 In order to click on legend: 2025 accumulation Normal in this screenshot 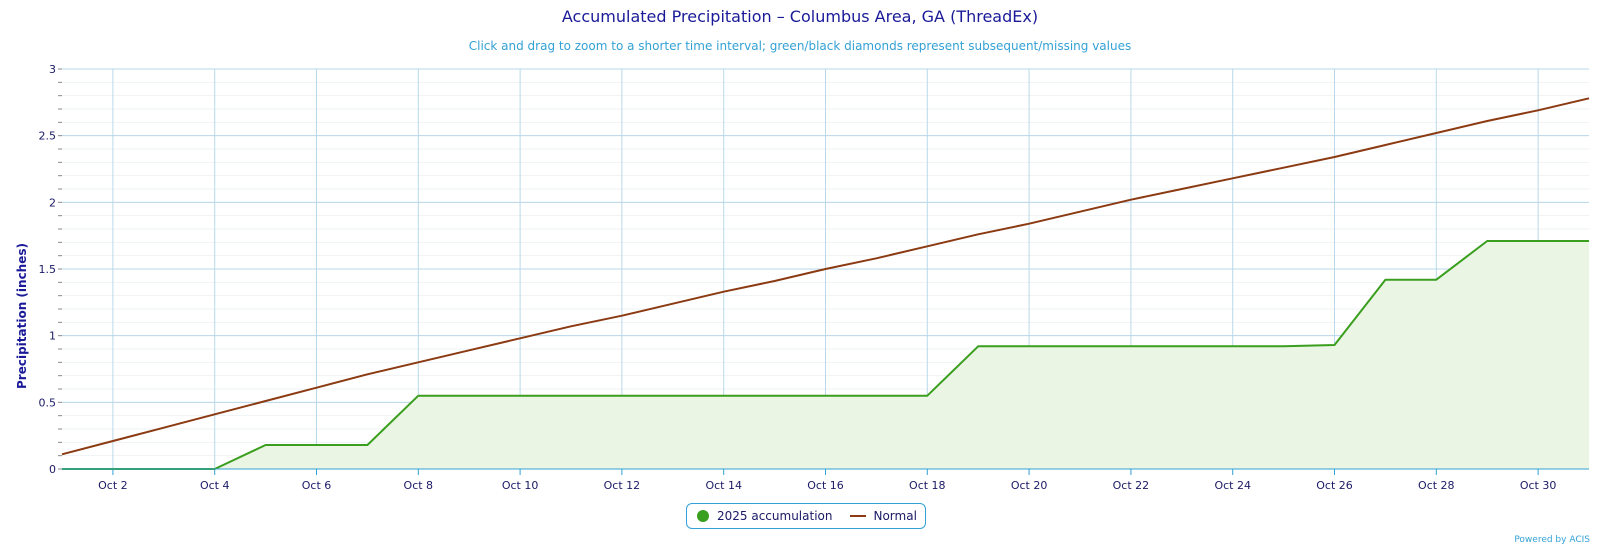, I will do `click(806, 516)`.